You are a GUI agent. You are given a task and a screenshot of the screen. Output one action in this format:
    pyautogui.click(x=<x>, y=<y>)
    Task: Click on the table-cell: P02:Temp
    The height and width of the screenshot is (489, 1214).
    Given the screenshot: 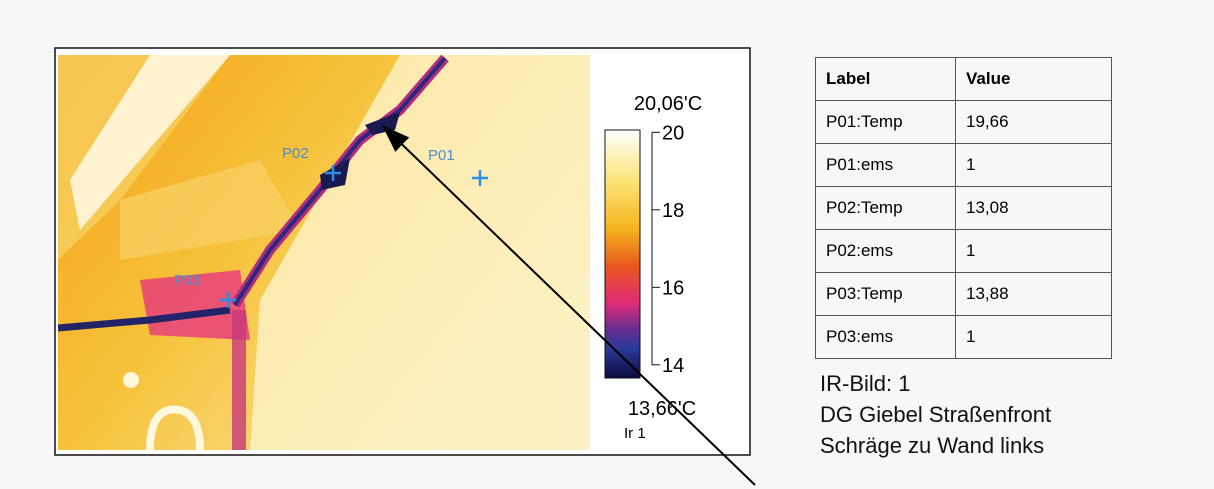 What is the action you would take?
    pyautogui.click(x=885, y=208)
    